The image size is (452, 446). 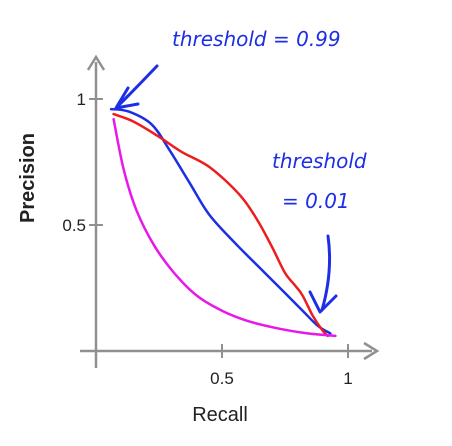 I want to click on annotation-threshold-low-line1: threshold, so click(x=319, y=161).